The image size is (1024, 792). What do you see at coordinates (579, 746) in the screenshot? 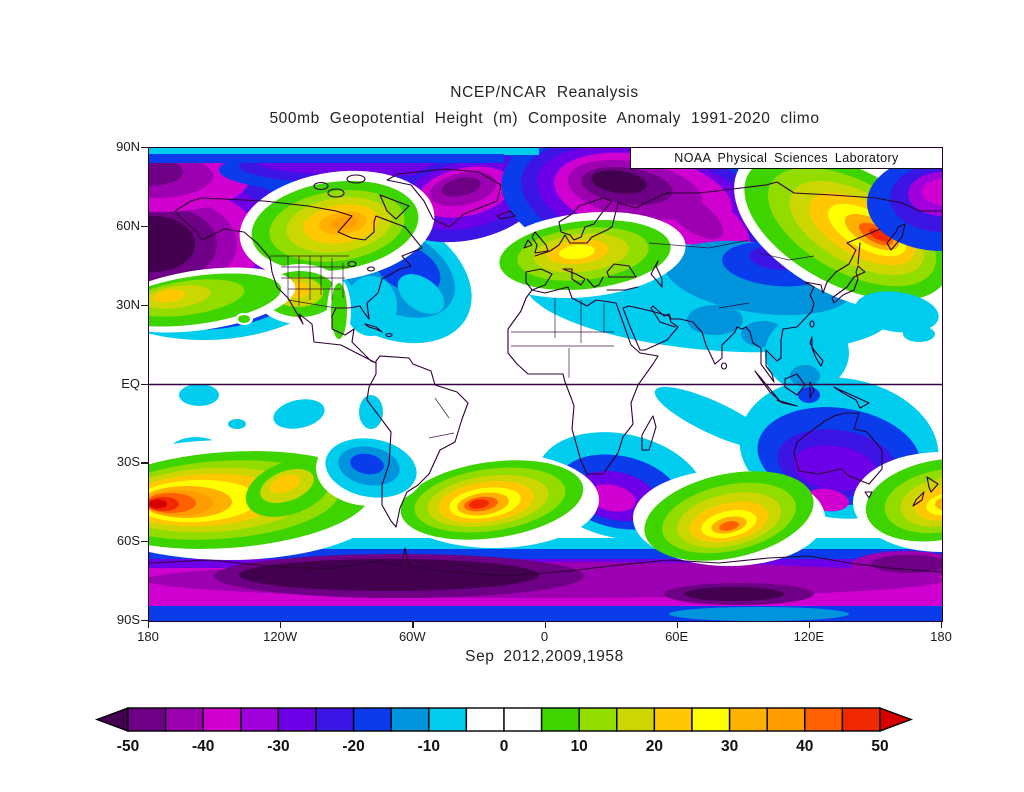
I see `colorbar-tick-label: 10` at bounding box center [579, 746].